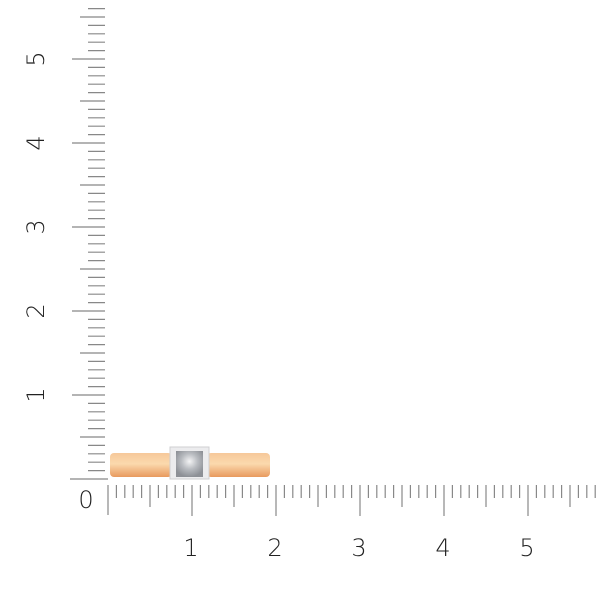 This screenshot has width=600, height=600. Describe the element at coordinates (141, 465) in the screenshot. I see `ring-band-left` at that location.